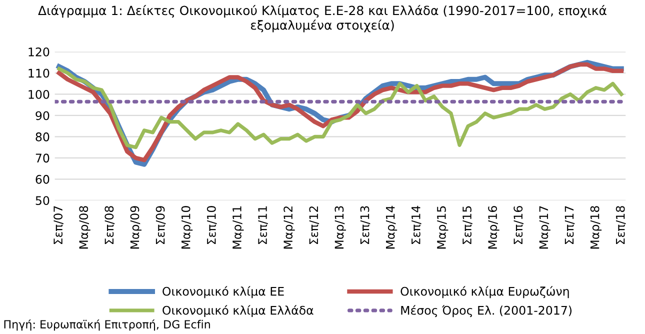 The image size is (645, 334). I want to click on x-tick-label: Μαρ/15, so click(442, 227).